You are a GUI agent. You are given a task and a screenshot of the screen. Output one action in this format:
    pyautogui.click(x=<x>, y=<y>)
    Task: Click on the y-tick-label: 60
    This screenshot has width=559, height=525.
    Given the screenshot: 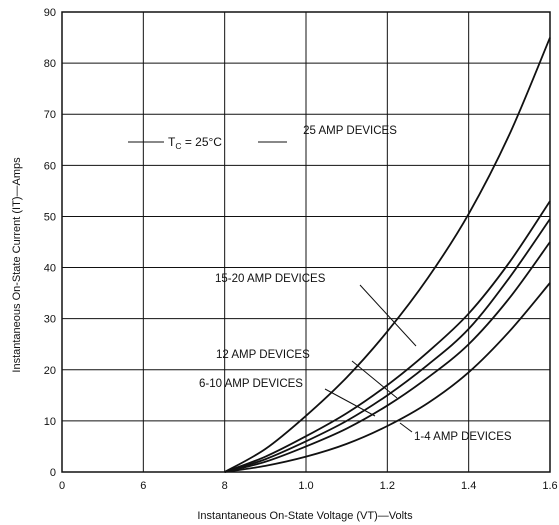 What is the action you would take?
    pyautogui.click(x=50, y=166)
    